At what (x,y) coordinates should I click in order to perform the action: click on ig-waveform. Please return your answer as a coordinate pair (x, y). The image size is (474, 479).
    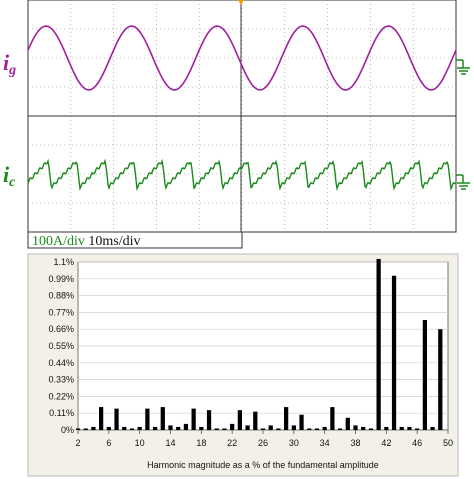
    Looking at the image, I should click on (242, 58).